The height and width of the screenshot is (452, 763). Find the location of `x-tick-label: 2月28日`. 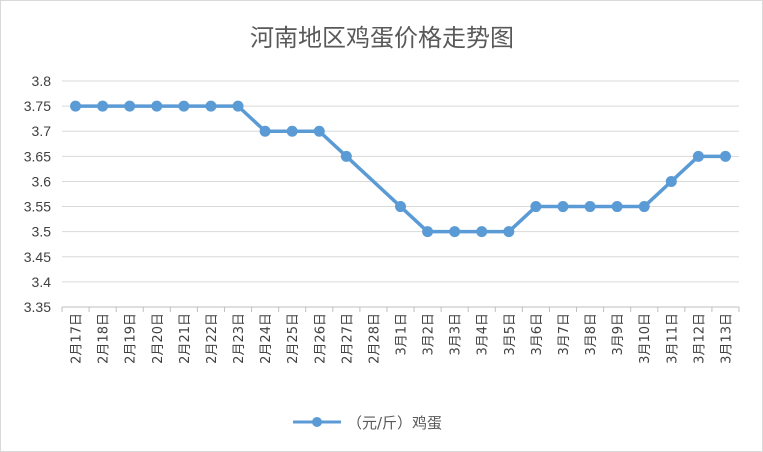

x-tick-label: 2月28日 is located at coordinates (374, 338).